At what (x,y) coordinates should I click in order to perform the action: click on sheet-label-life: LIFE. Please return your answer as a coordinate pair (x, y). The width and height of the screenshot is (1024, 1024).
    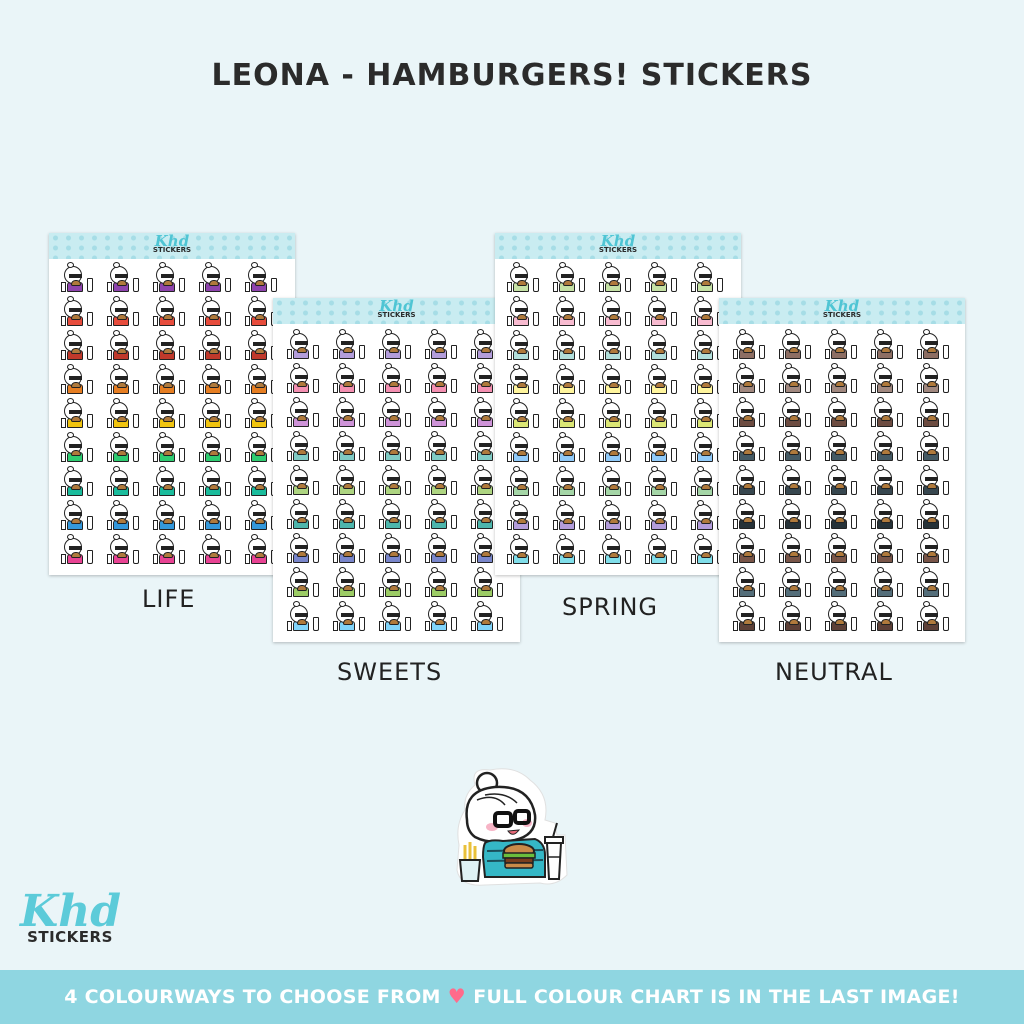
    Looking at the image, I should click on (169, 599).